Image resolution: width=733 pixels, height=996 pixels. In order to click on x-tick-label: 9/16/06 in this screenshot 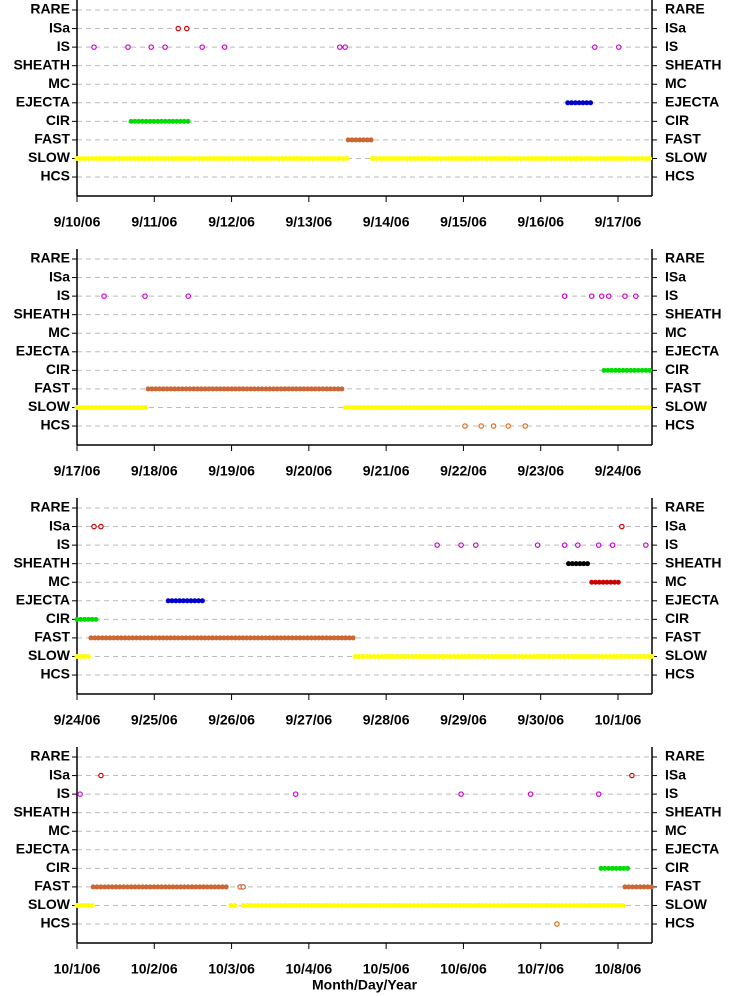, I will do `click(540, 222)`.